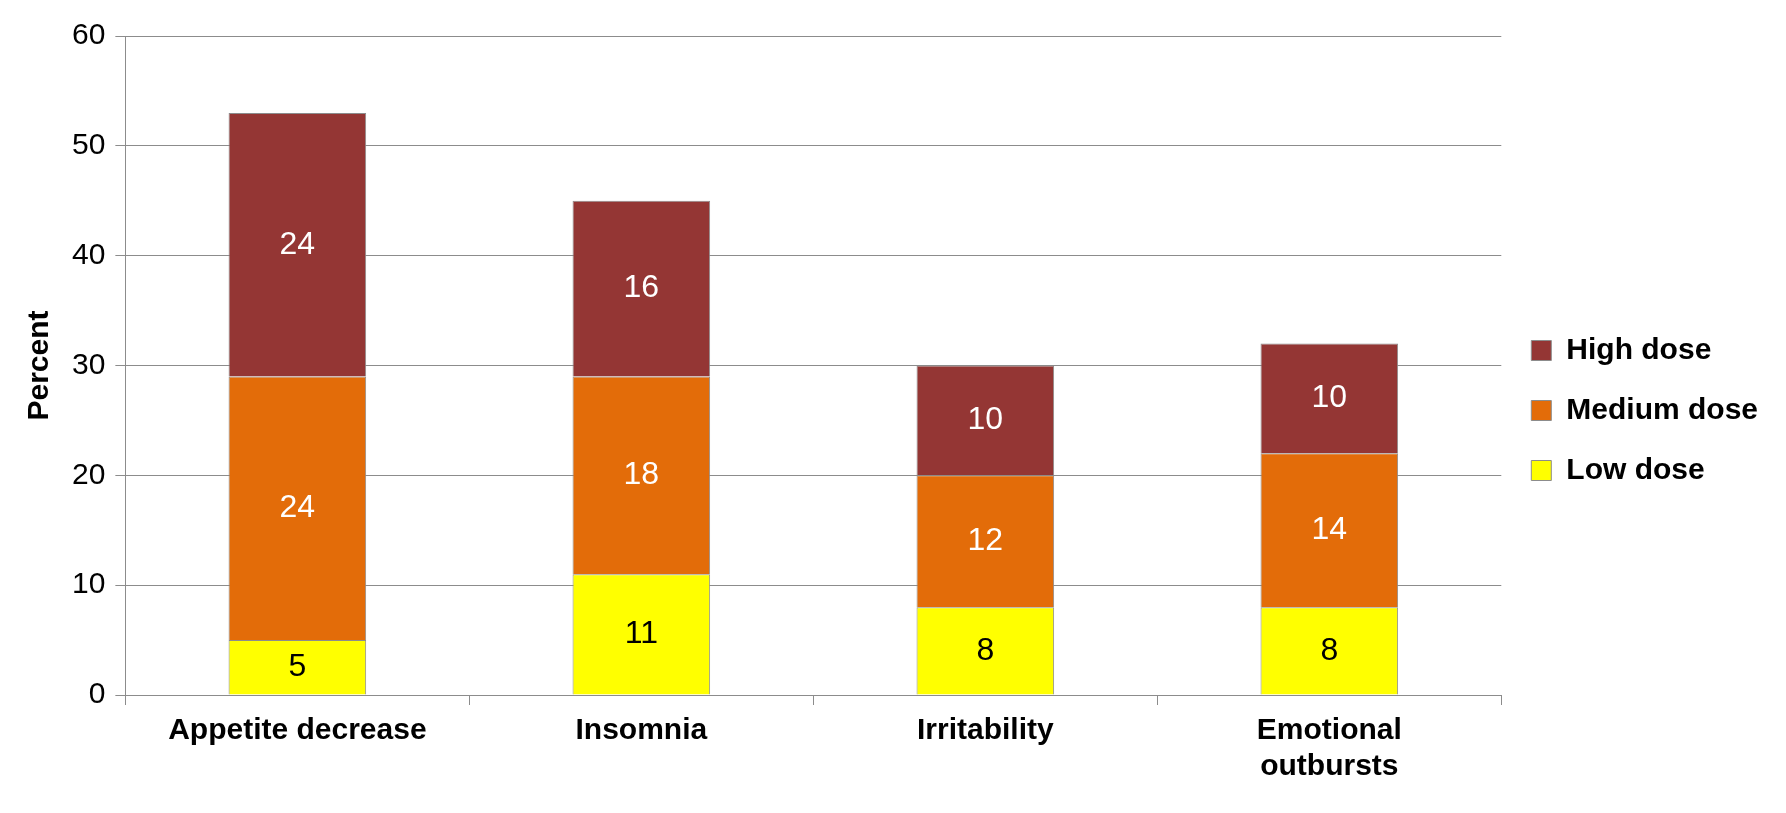  Describe the element at coordinates (88, 144) in the screenshot. I see `y-tick-label: 50` at that location.